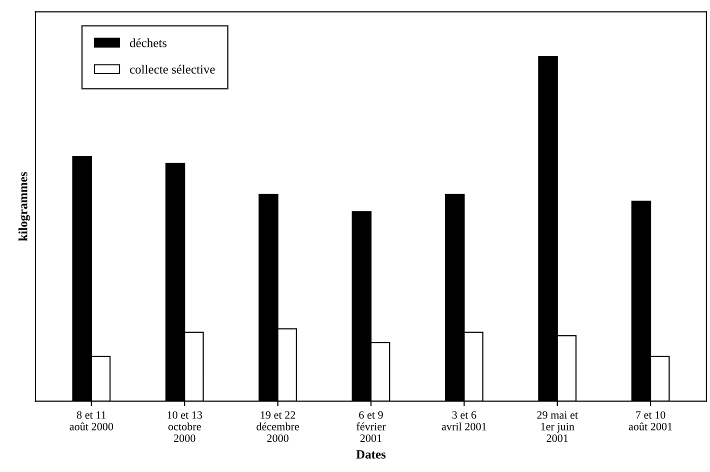  Describe the element at coordinates (371, 454) in the screenshot. I see `x-axis-title: Dates` at that location.